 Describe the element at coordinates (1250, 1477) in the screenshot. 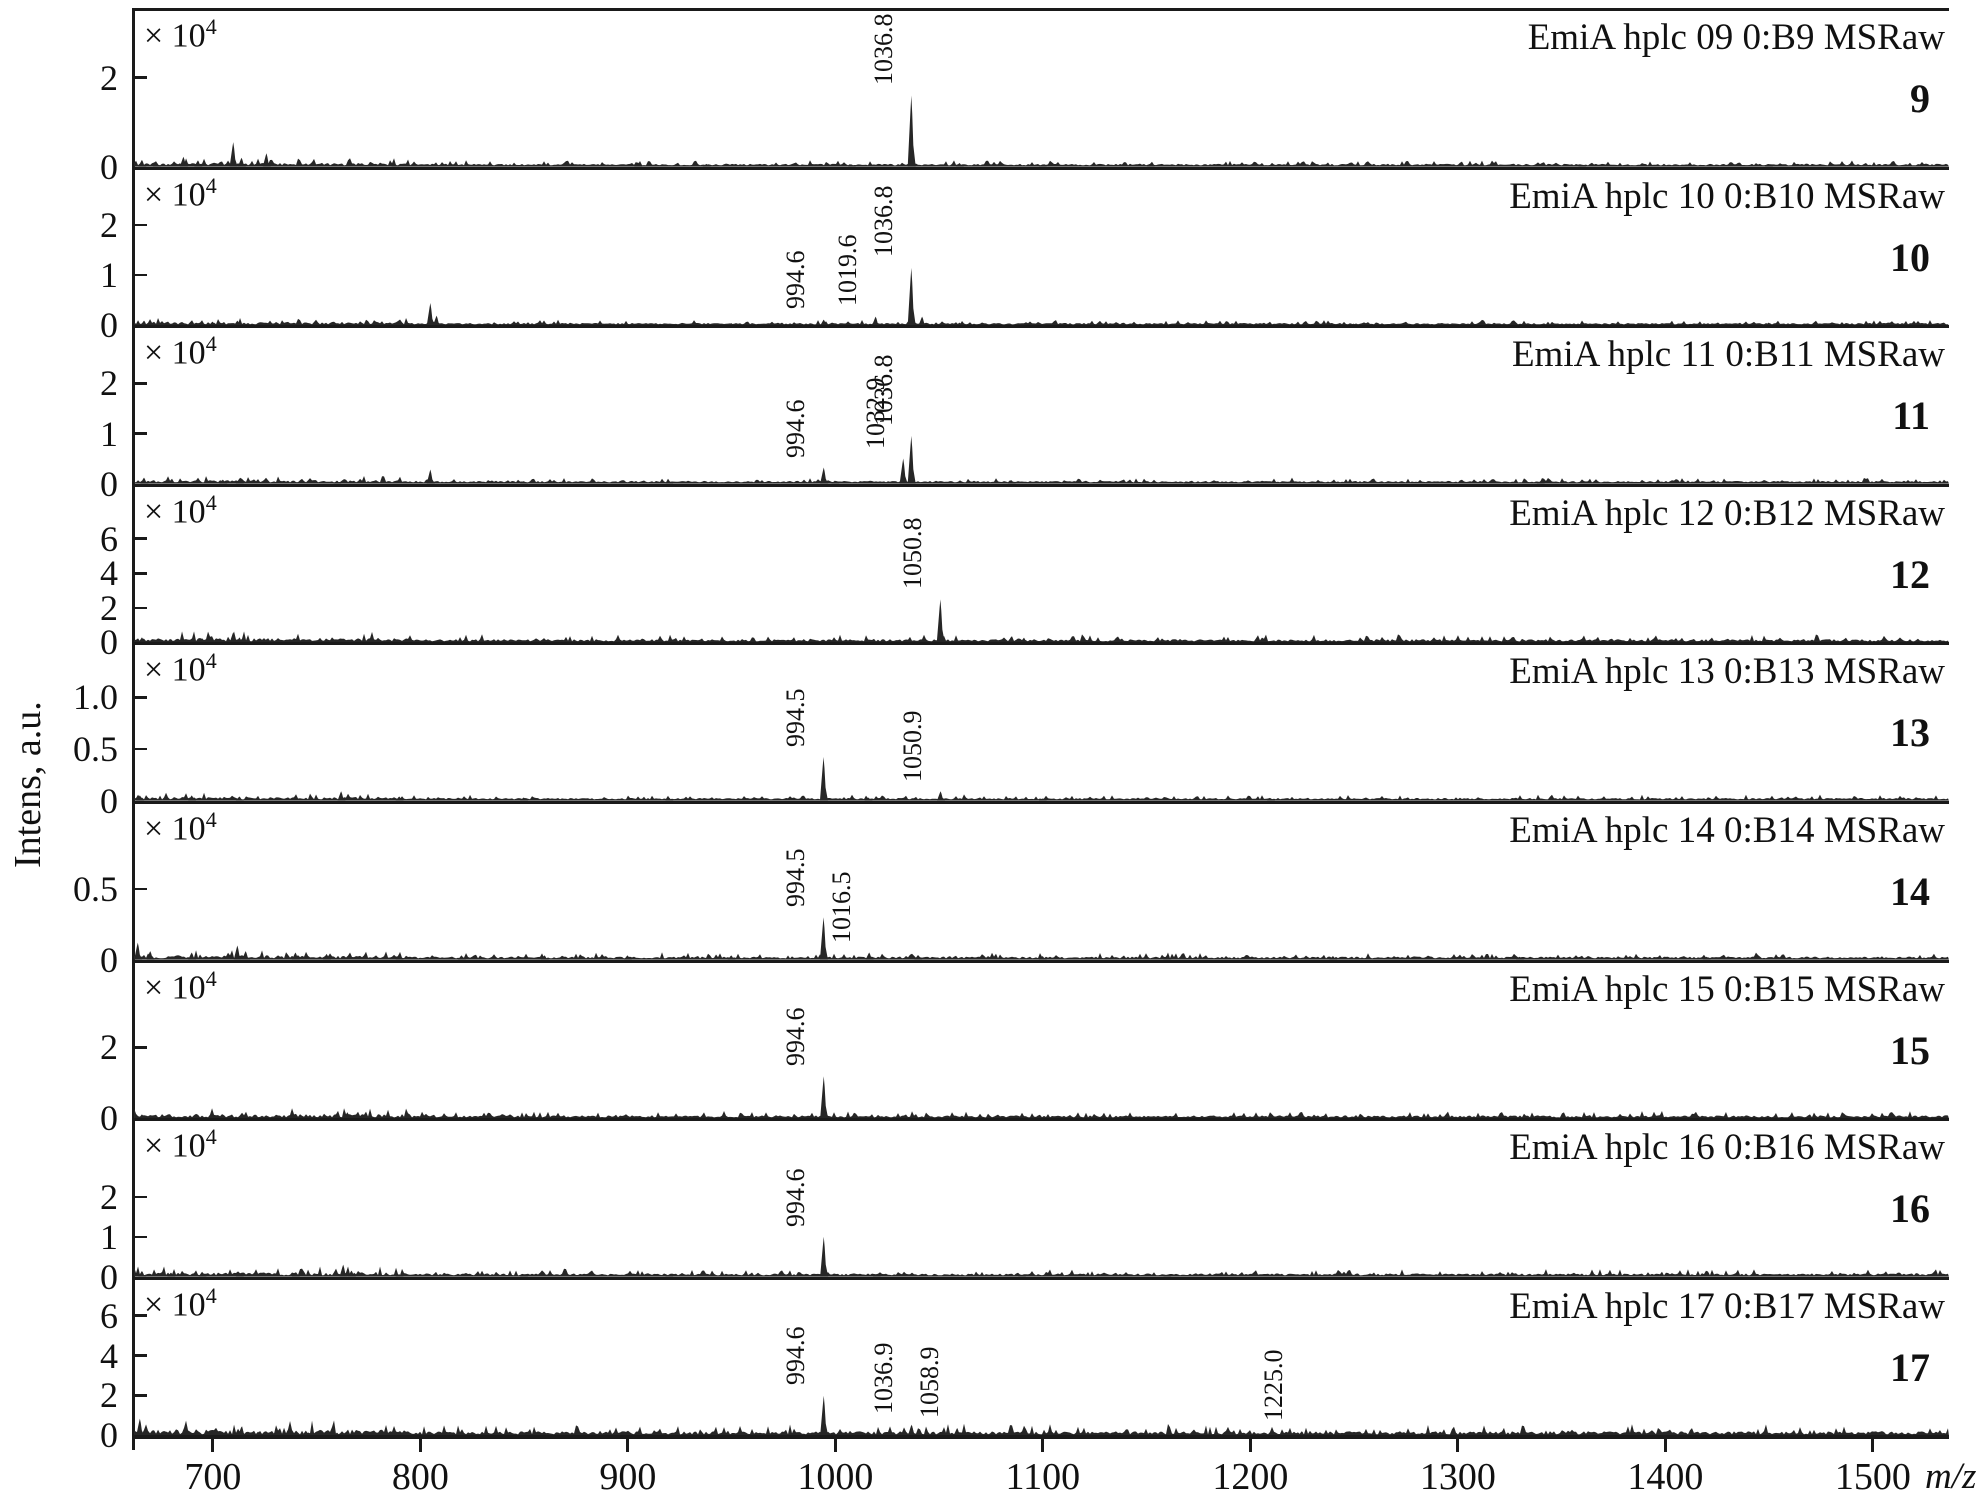

I see `x-tick-label: 1200` at that location.